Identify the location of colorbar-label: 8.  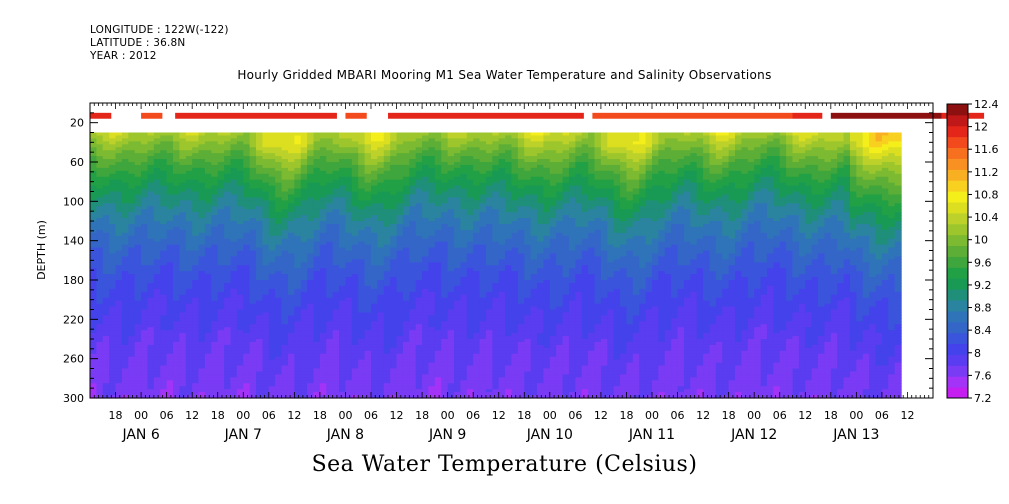
(977, 353).